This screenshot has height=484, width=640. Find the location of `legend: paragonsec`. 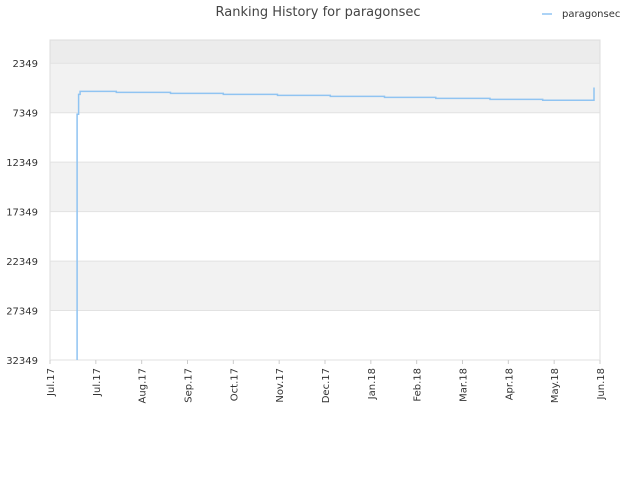

legend: paragonsec is located at coordinates (581, 14).